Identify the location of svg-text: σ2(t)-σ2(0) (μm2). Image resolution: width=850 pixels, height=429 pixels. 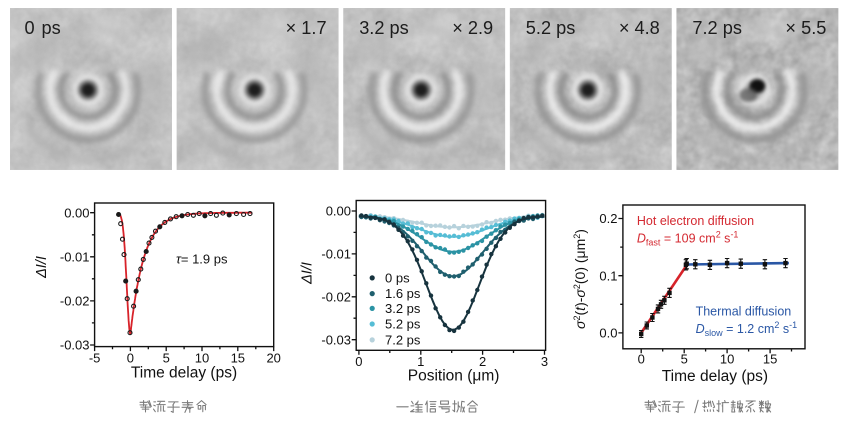
(580, 279).